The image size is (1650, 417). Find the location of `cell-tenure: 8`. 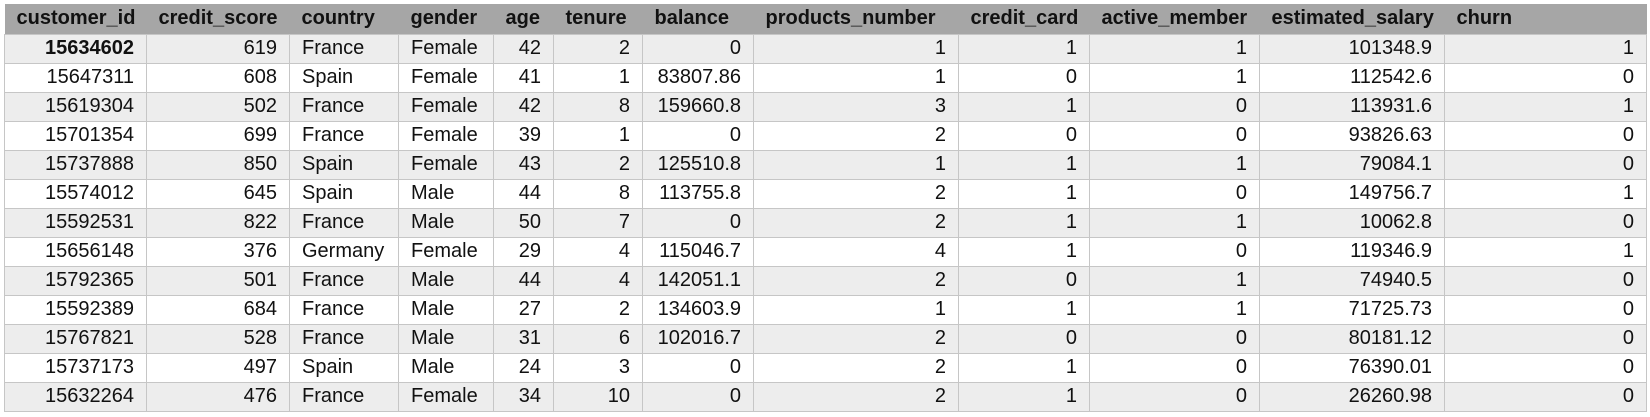

cell-tenure: 8 is located at coordinates (598, 193).